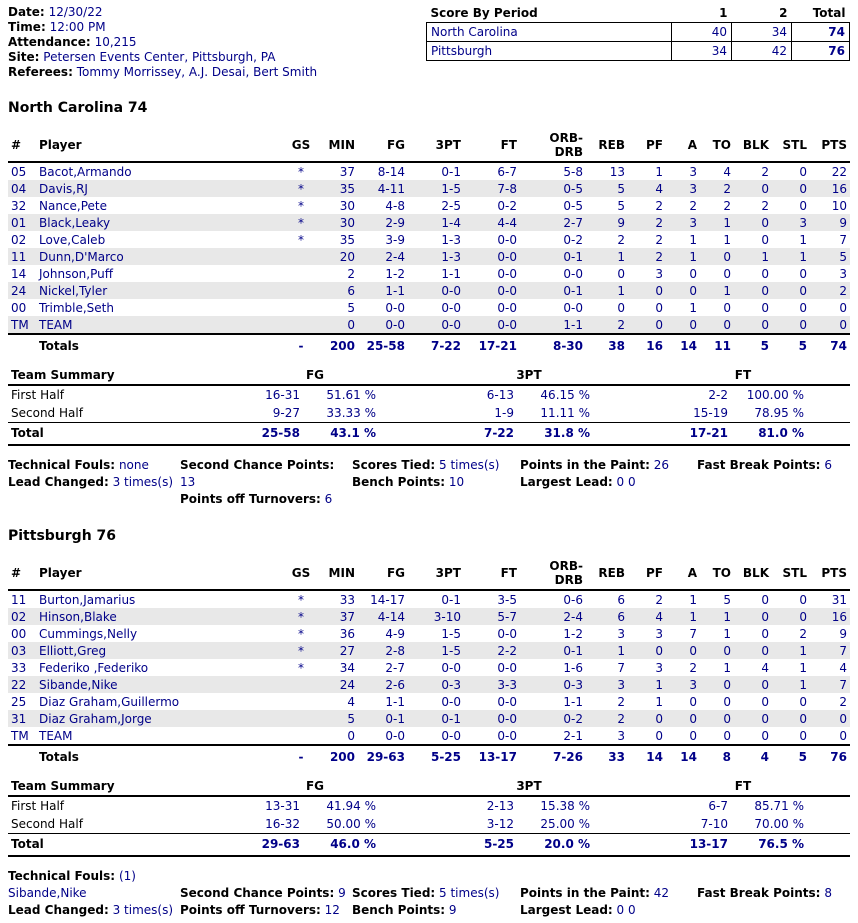 This screenshot has width=858, height=923. Describe the element at coordinates (498, 433) in the screenshot. I see `3pt-made-att: 7-22` at that location.